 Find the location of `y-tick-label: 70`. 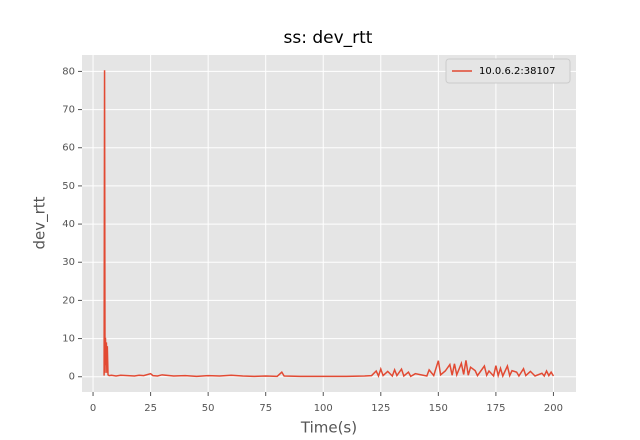

y-tick-label: 70 is located at coordinates (68, 110).